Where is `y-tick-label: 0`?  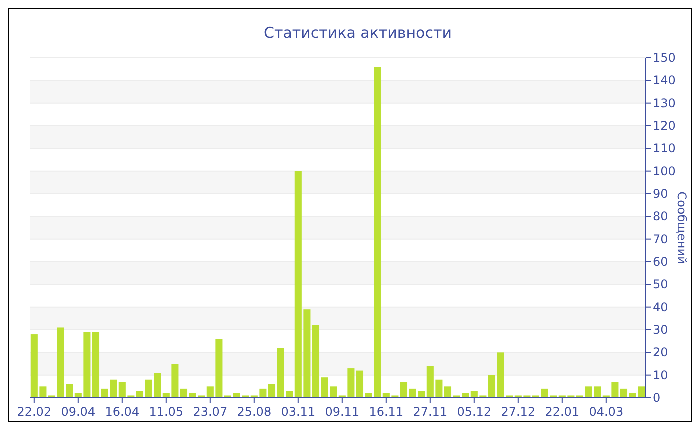
y-tick-label: 0 is located at coordinates (657, 398).